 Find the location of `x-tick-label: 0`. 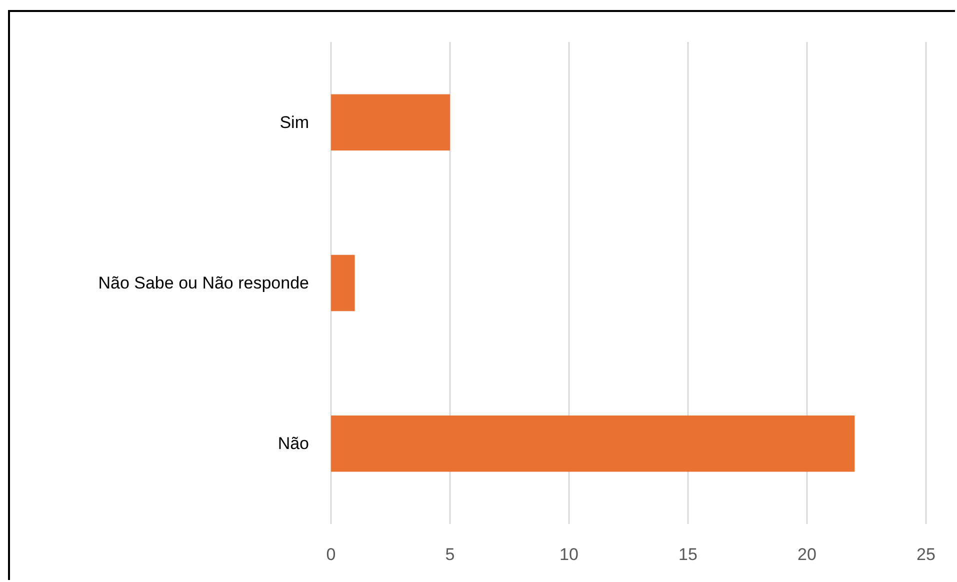

x-tick-label: 0 is located at coordinates (331, 554).